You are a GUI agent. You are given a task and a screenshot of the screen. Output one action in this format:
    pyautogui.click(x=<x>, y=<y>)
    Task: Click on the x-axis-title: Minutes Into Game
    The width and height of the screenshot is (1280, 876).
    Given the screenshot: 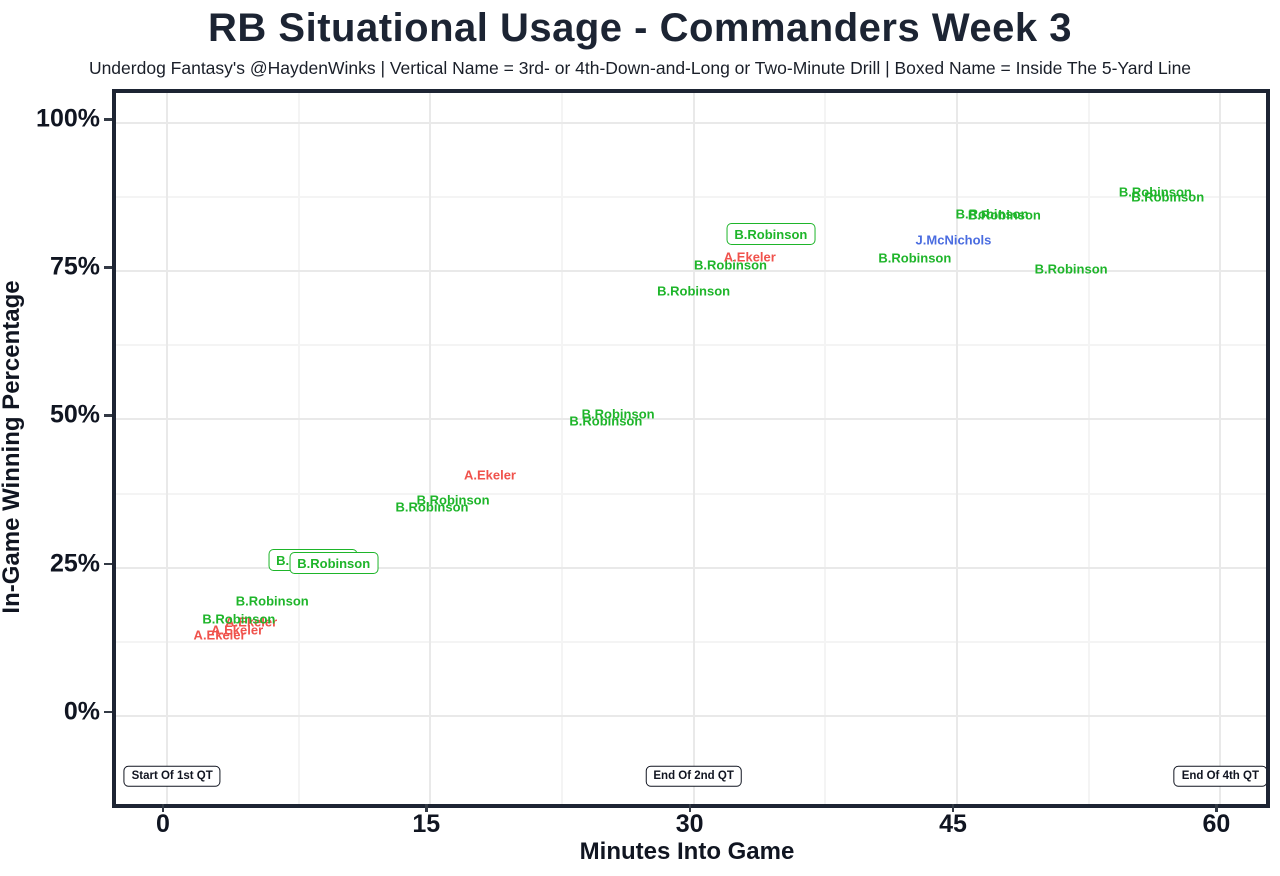 What is the action you would take?
    pyautogui.click(x=687, y=851)
    